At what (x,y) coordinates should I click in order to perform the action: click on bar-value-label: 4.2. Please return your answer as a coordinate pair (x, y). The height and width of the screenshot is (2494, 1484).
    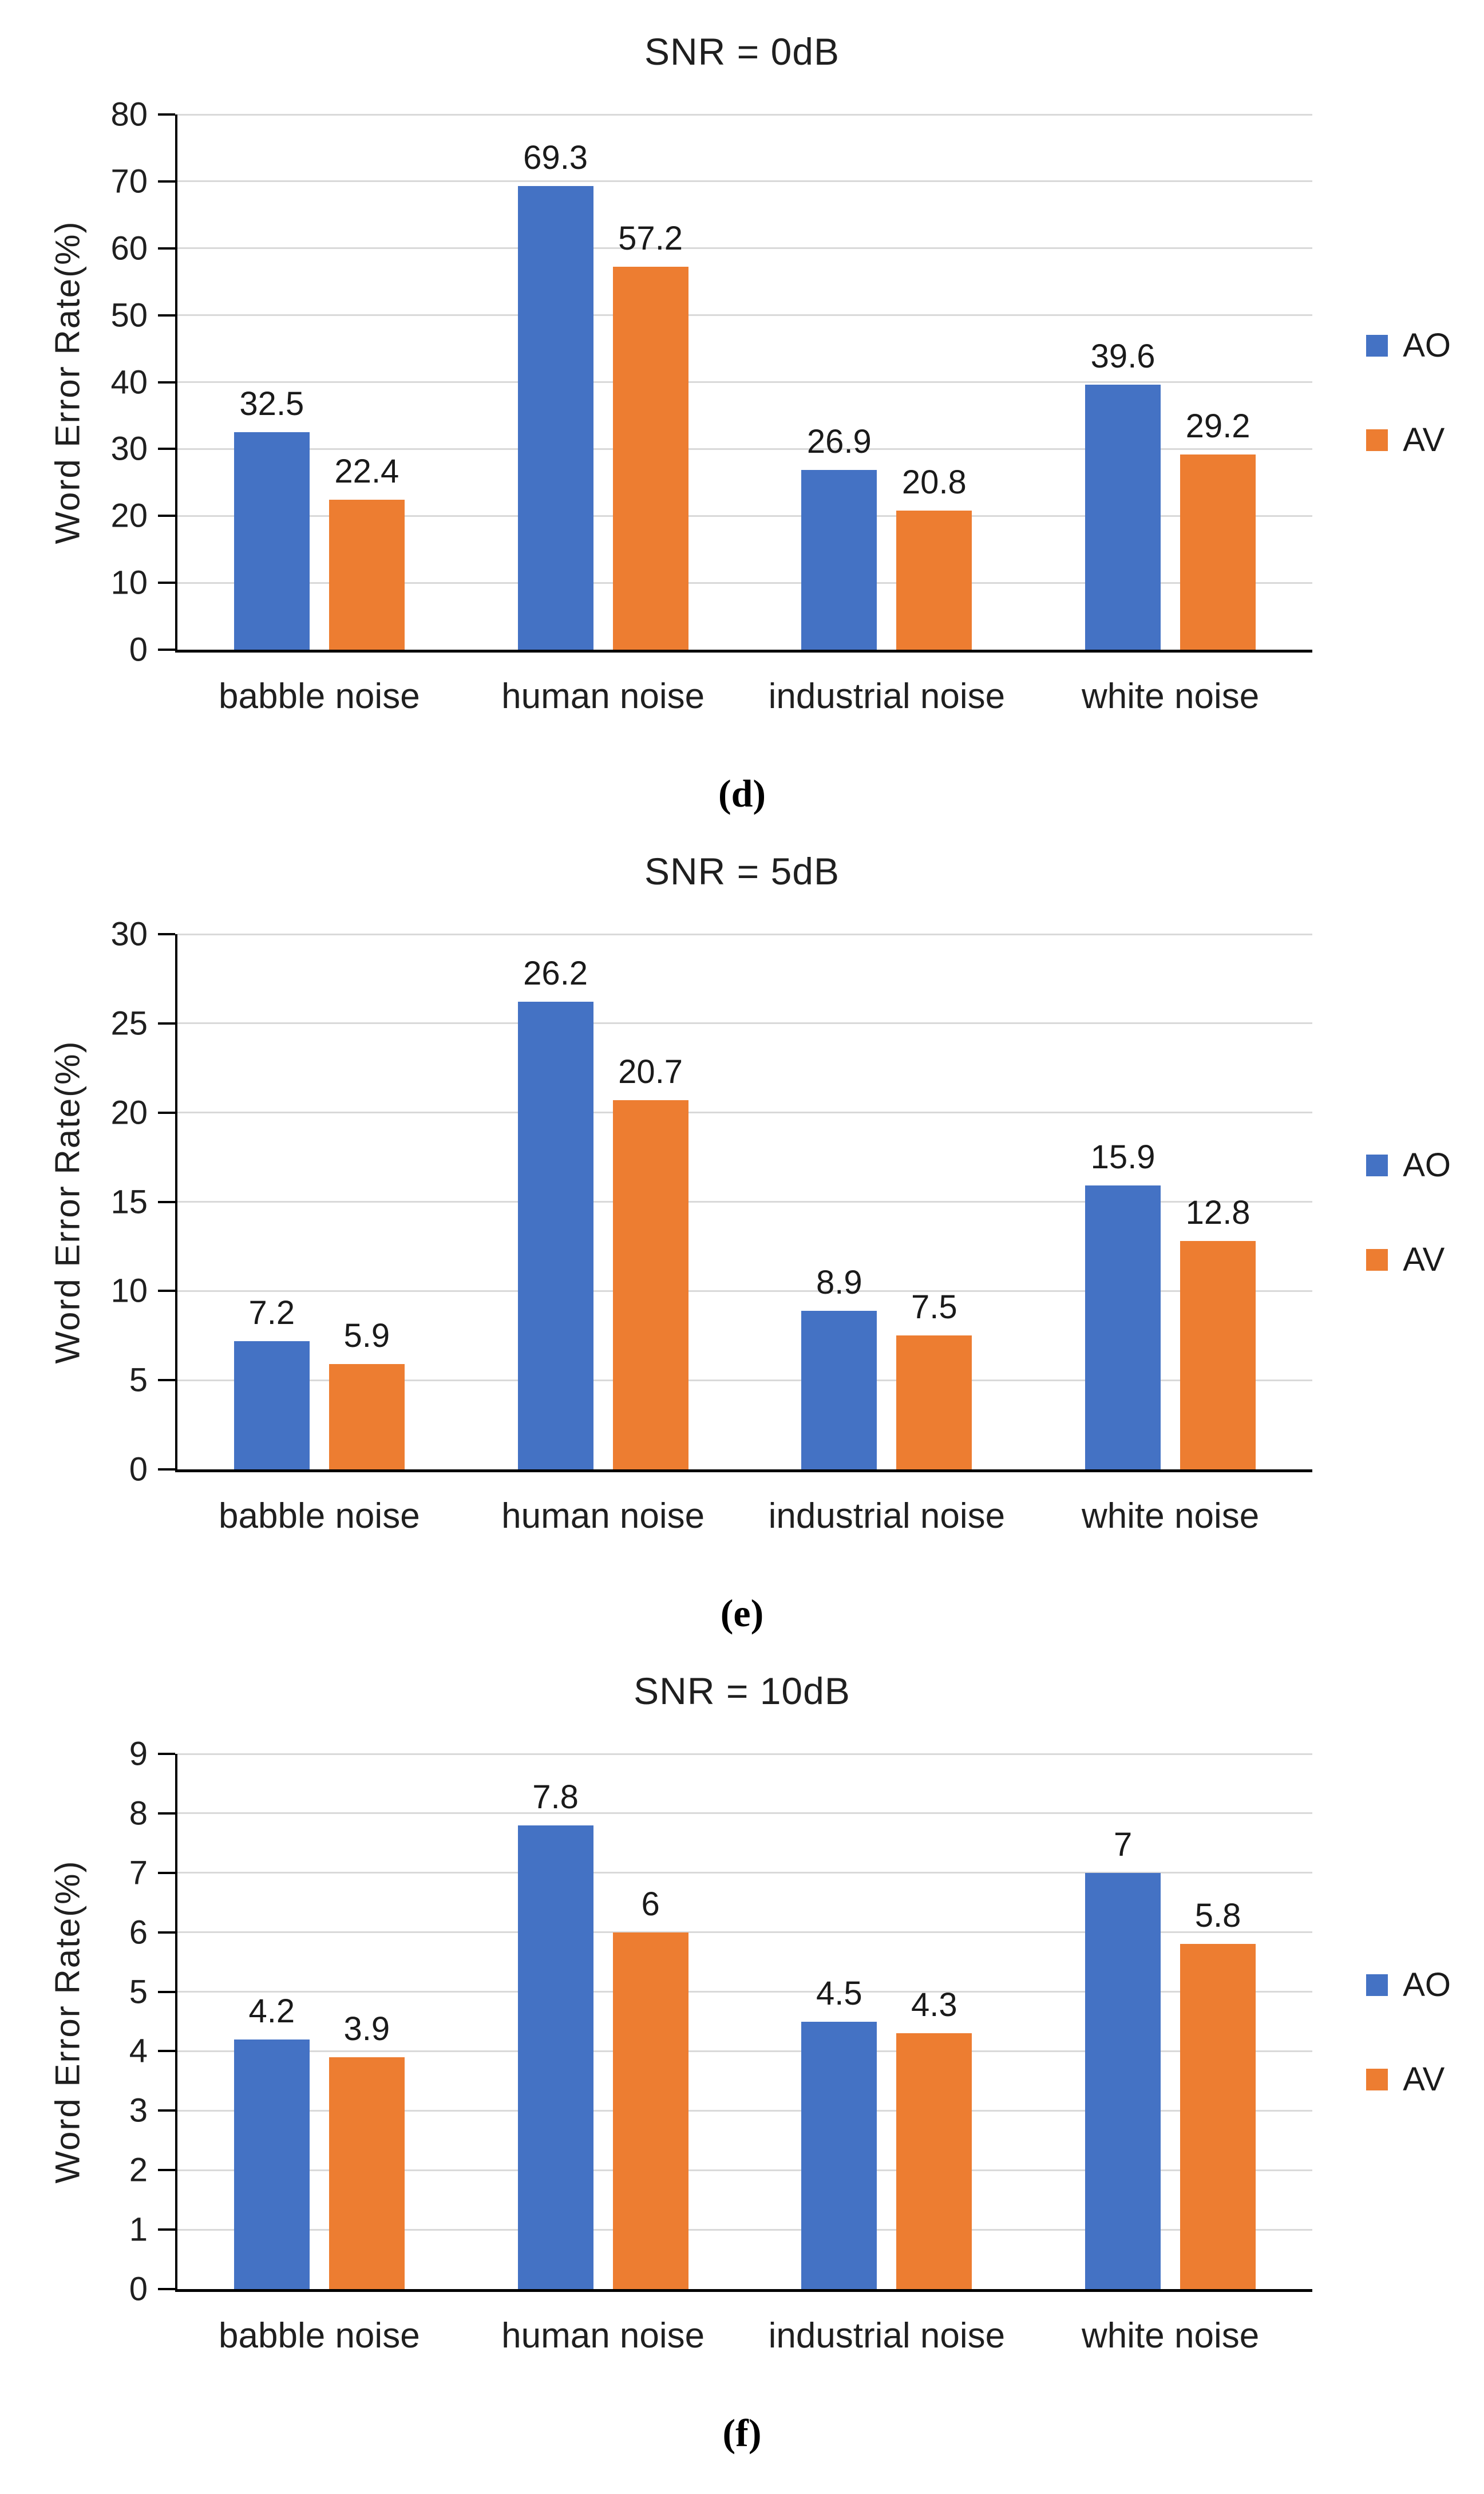
    Looking at the image, I should click on (271, 2011).